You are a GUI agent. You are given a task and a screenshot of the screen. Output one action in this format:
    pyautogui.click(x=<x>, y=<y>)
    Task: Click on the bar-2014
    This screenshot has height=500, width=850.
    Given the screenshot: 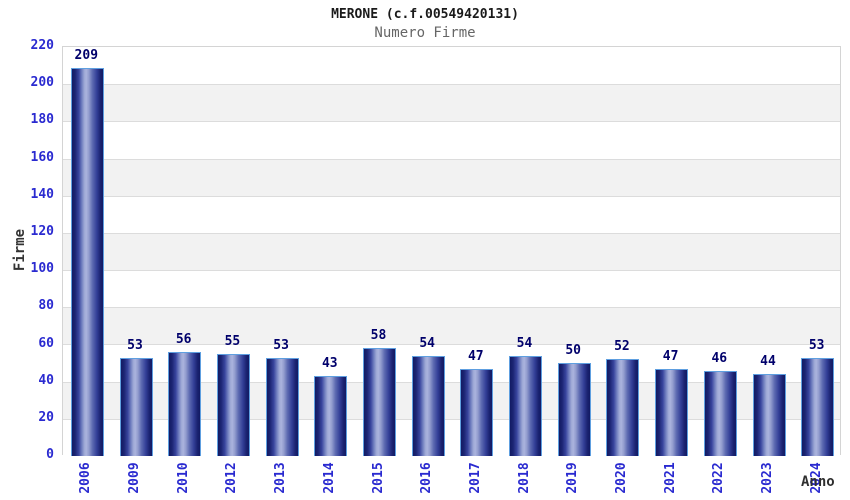 What is the action you would take?
    pyautogui.click(x=331, y=416)
    